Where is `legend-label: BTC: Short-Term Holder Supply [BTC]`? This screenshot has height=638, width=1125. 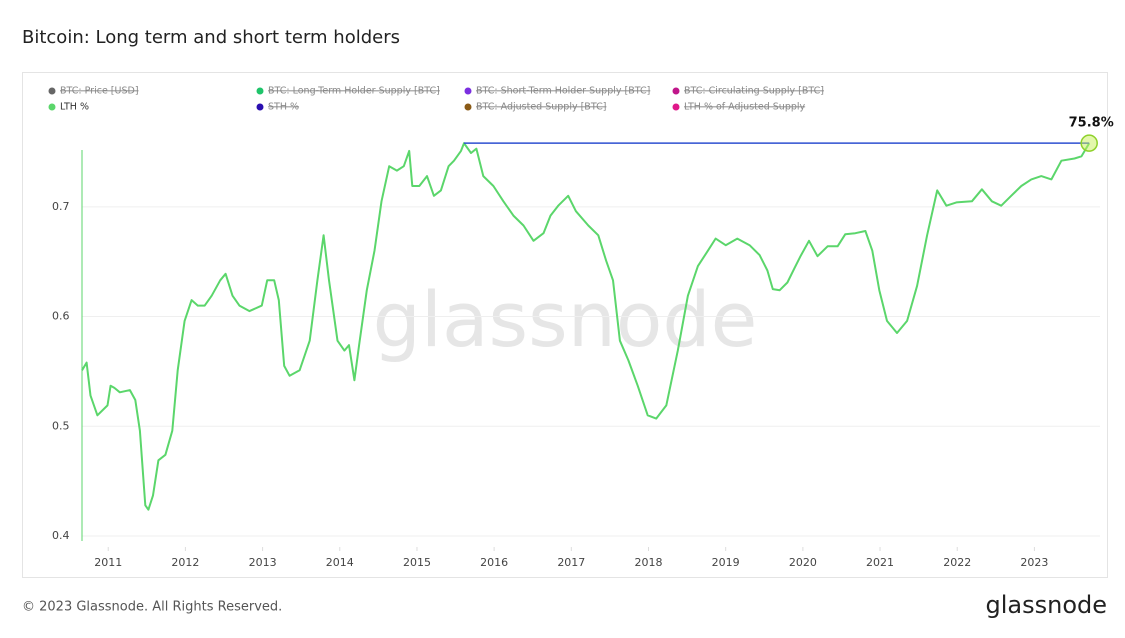
legend-label: BTC: Short-Term Holder Supply [BTC] is located at coordinates (563, 91).